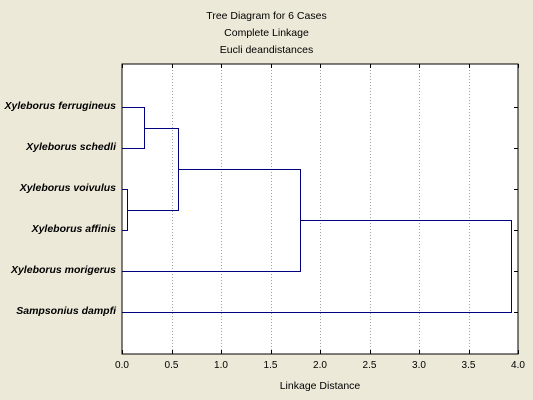 The height and width of the screenshot is (400, 533). What do you see at coordinates (73, 229) in the screenshot?
I see `leaf-label: Xyleborus affinis` at bounding box center [73, 229].